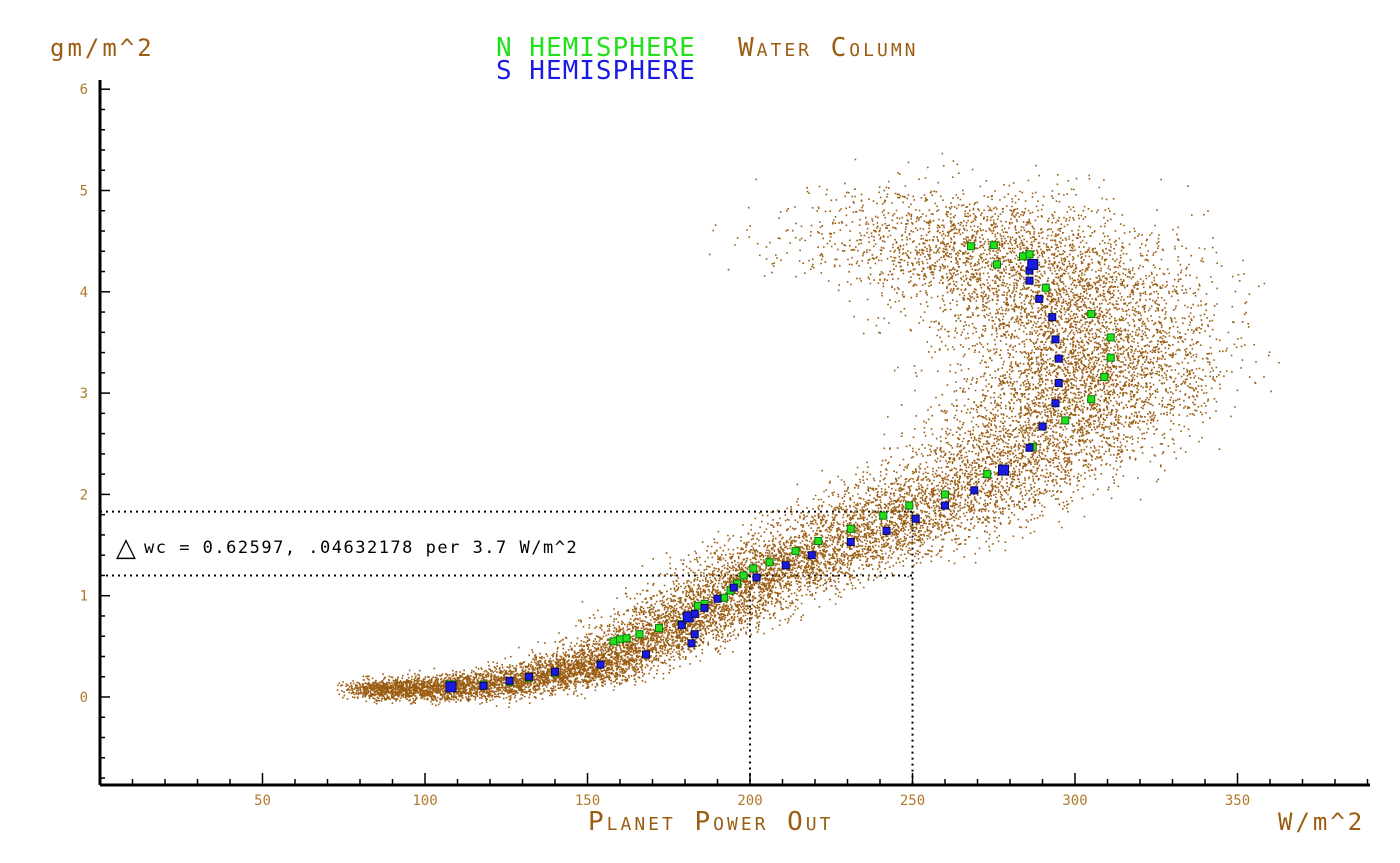 This screenshot has width=1400, height=863. What do you see at coordinates (84, 293) in the screenshot?
I see `y-tick-label-4: 4` at bounding box center [84, 293].